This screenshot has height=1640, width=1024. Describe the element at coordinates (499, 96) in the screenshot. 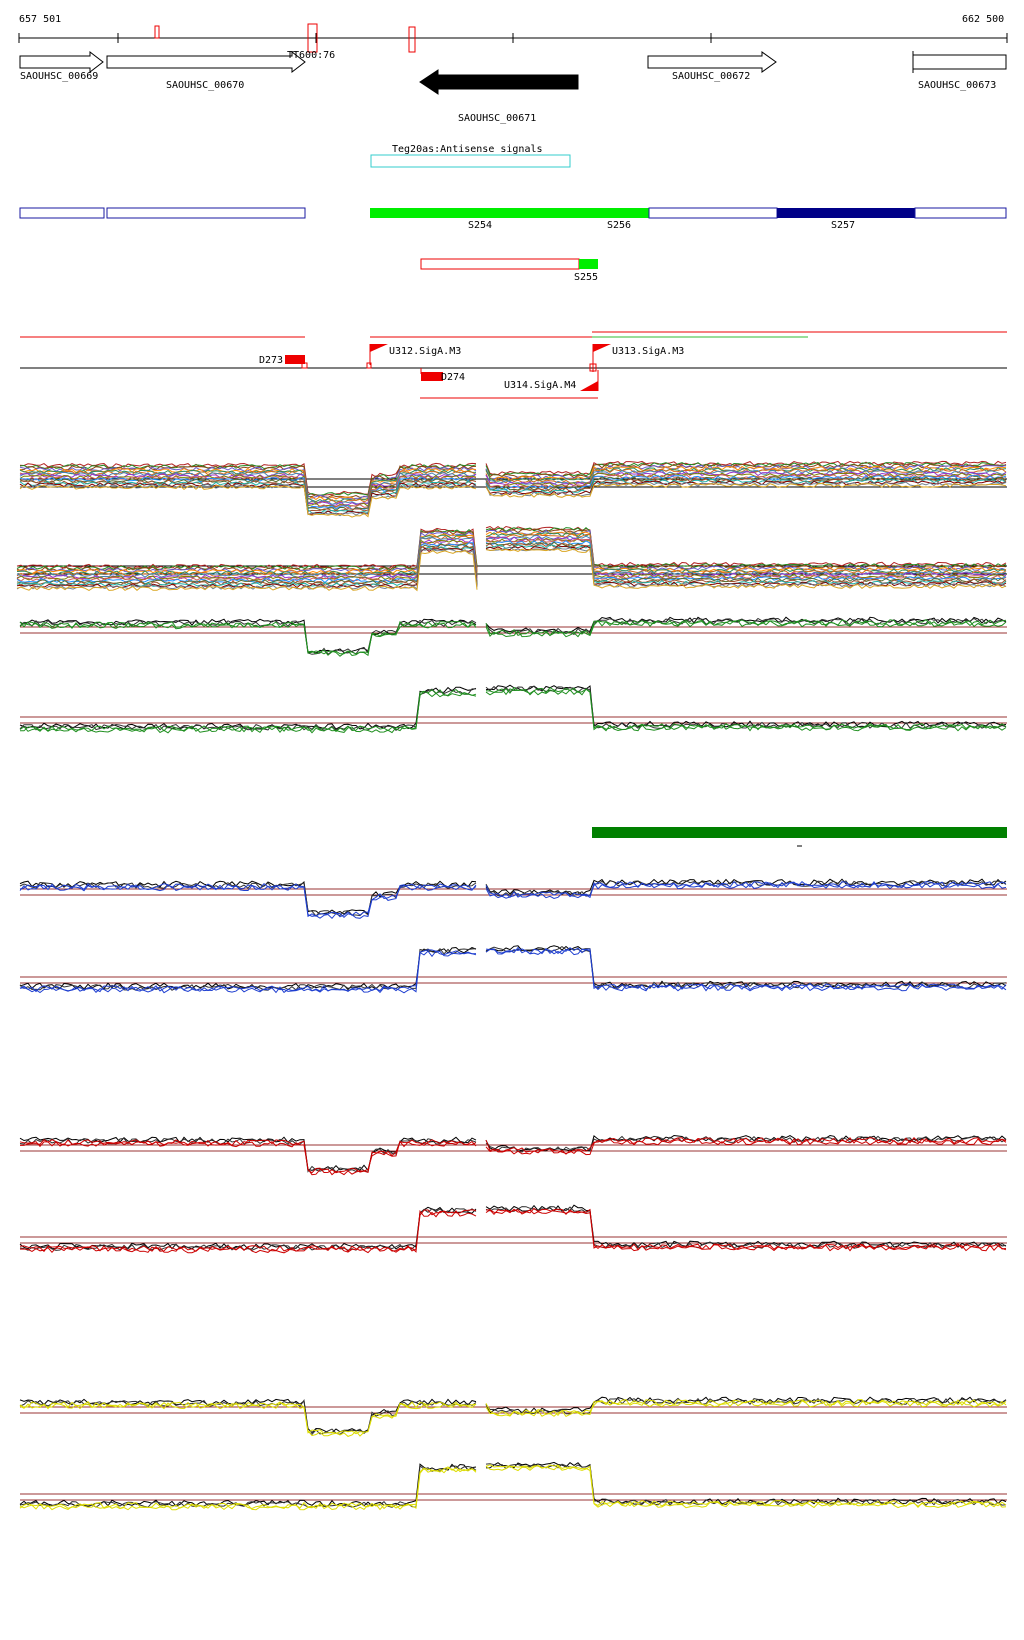

I see `gene-saouhsc-00671: SAOUHSC_00671` at that location.